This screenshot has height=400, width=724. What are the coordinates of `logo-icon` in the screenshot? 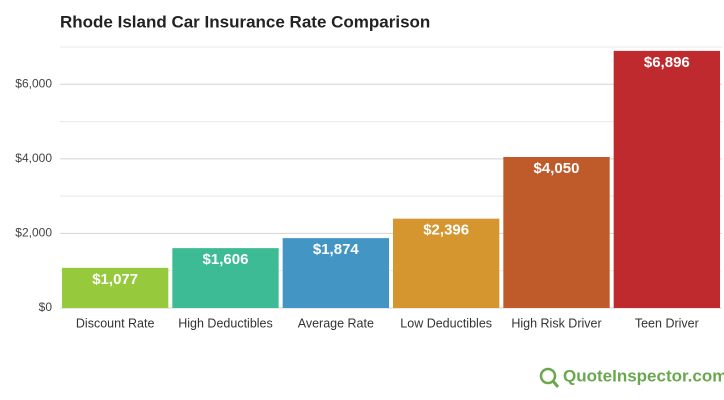 It's located at (549, 377).